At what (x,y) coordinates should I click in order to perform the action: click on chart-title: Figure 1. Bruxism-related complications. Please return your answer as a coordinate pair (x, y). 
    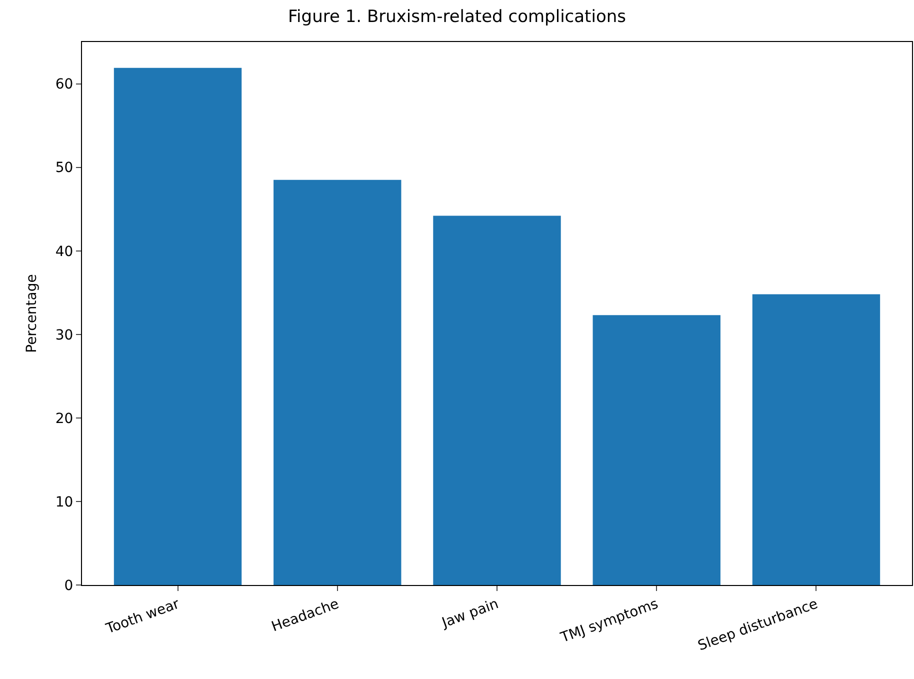
    Looking at the image, I should click on (457, 17).